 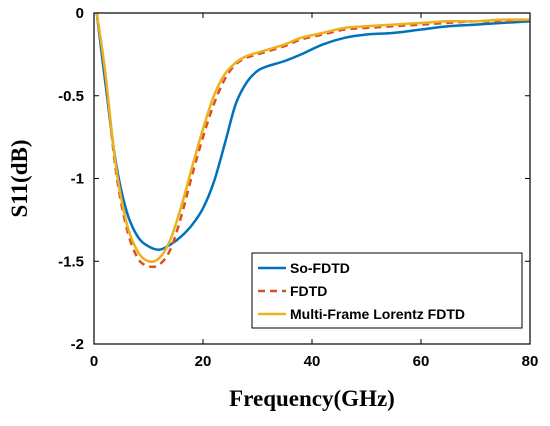 What do you see at coordinates (71, 96) in the screenshot?
I see `y-tick-label: -0.5` at bounding box center [71, 96].